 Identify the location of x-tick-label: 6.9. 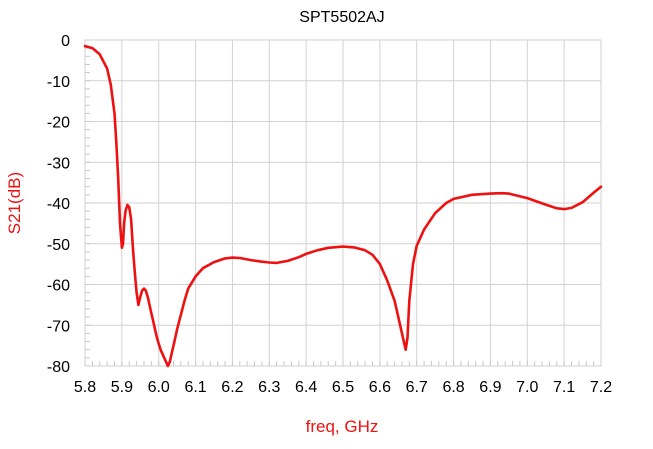
(490, 387).